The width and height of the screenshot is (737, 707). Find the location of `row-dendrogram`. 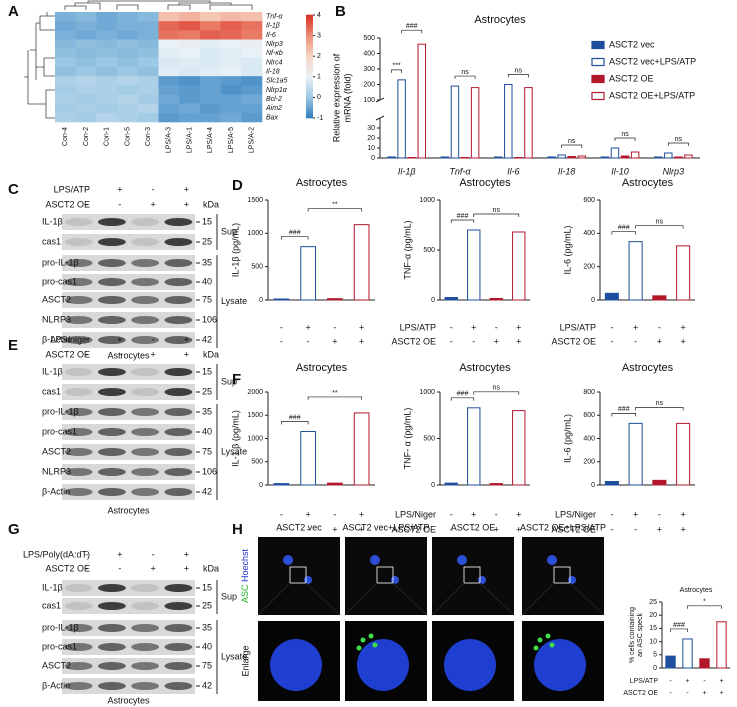

row-dendrogram is located at coordinates (39, 65).